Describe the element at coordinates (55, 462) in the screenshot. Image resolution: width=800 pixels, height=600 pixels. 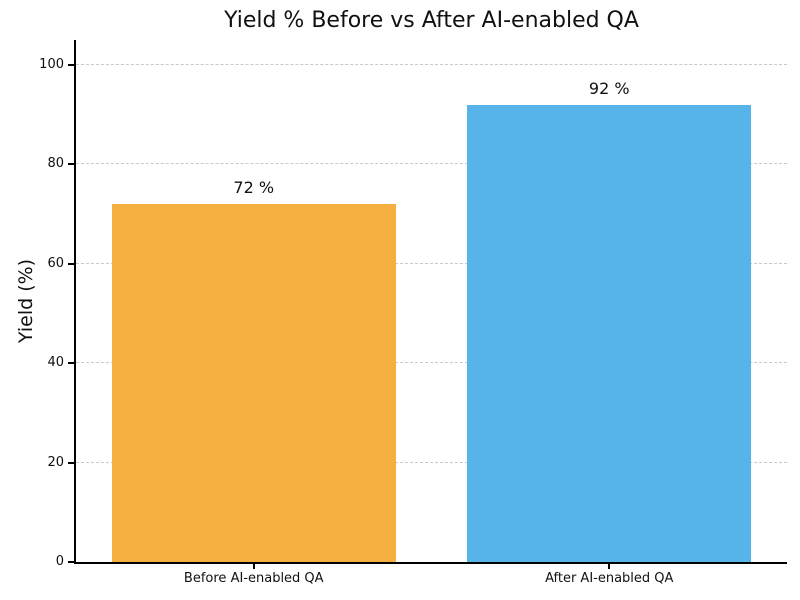
I see `y-tick-label: 20` at that location.